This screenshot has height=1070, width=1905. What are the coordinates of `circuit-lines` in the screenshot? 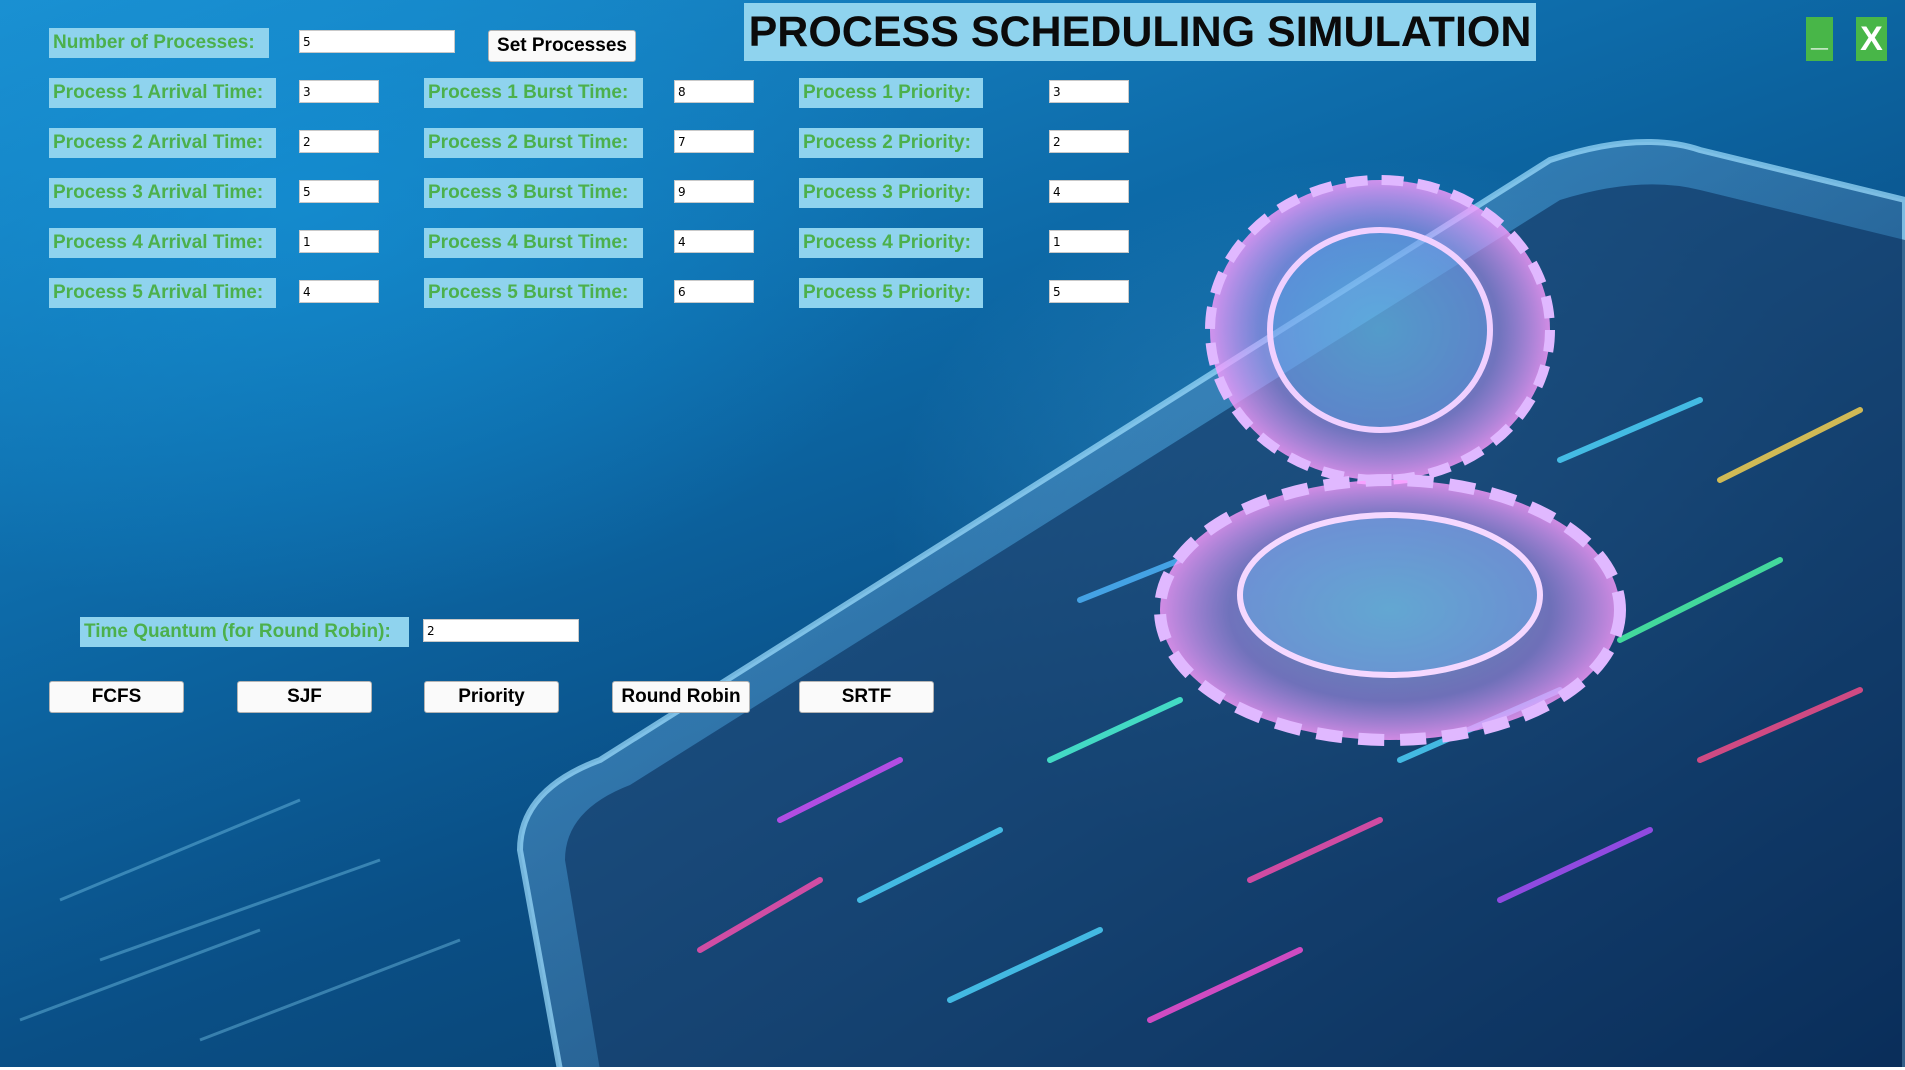 It's located at (240, 920).